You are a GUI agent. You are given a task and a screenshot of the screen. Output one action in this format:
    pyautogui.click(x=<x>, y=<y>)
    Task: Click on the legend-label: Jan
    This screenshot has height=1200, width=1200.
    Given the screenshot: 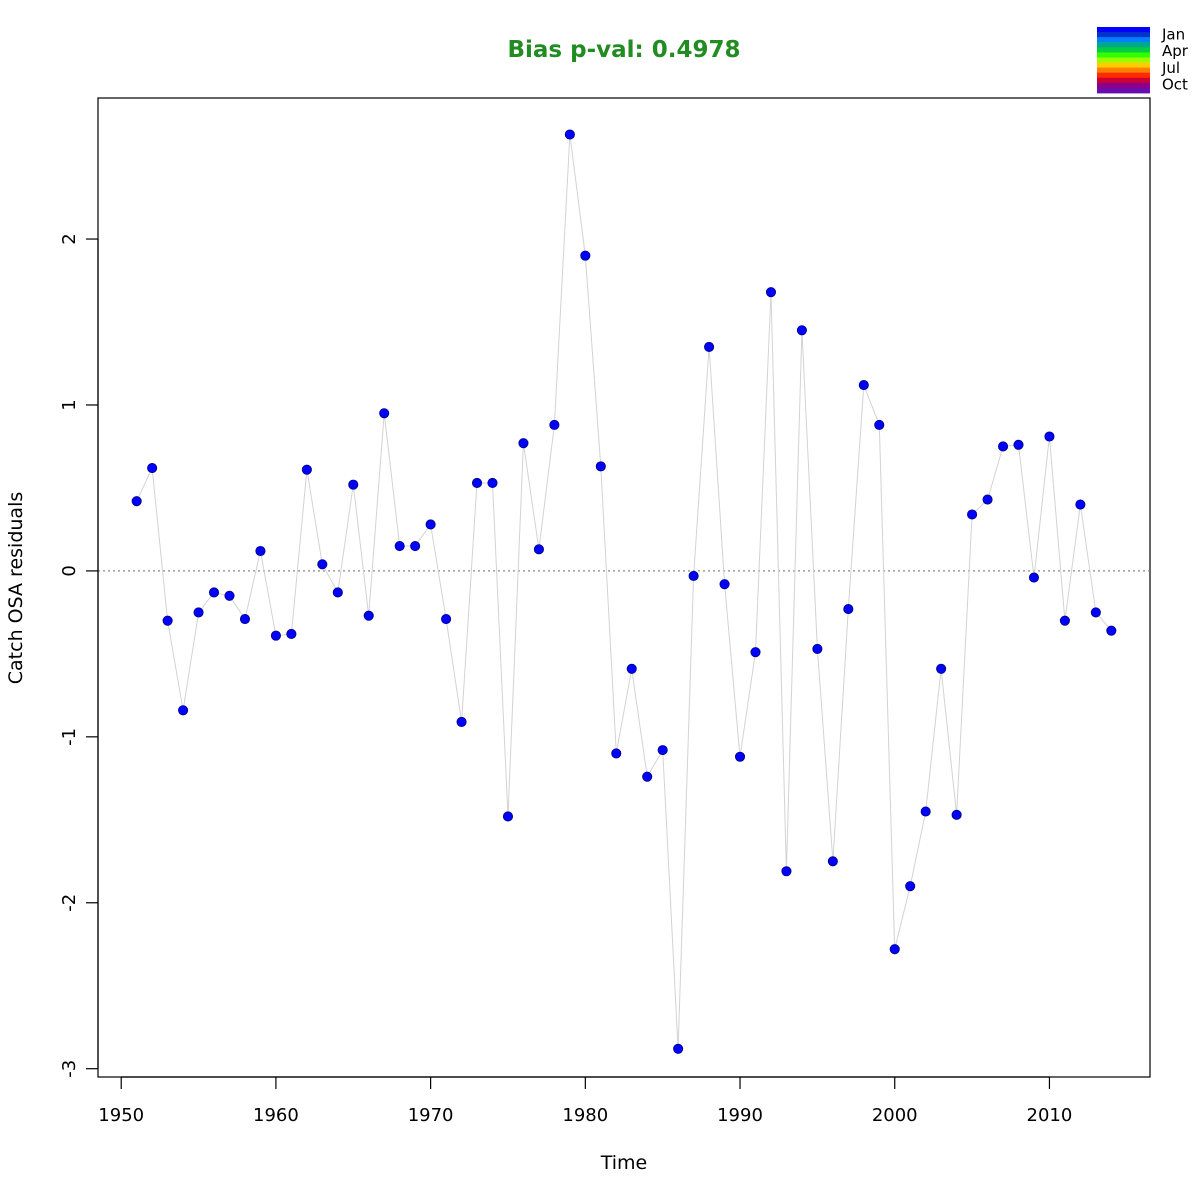 What is the action you would take?
    pyautogui.click(x=1173, y=35)
    